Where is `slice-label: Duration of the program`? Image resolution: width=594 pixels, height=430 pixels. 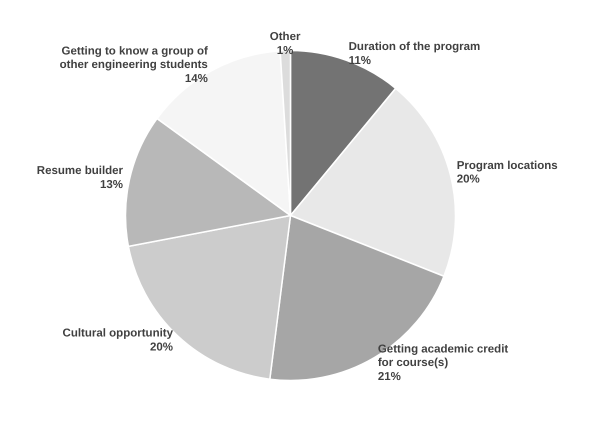 slice-label: Duration of the program is located at coordinates (414, 47).